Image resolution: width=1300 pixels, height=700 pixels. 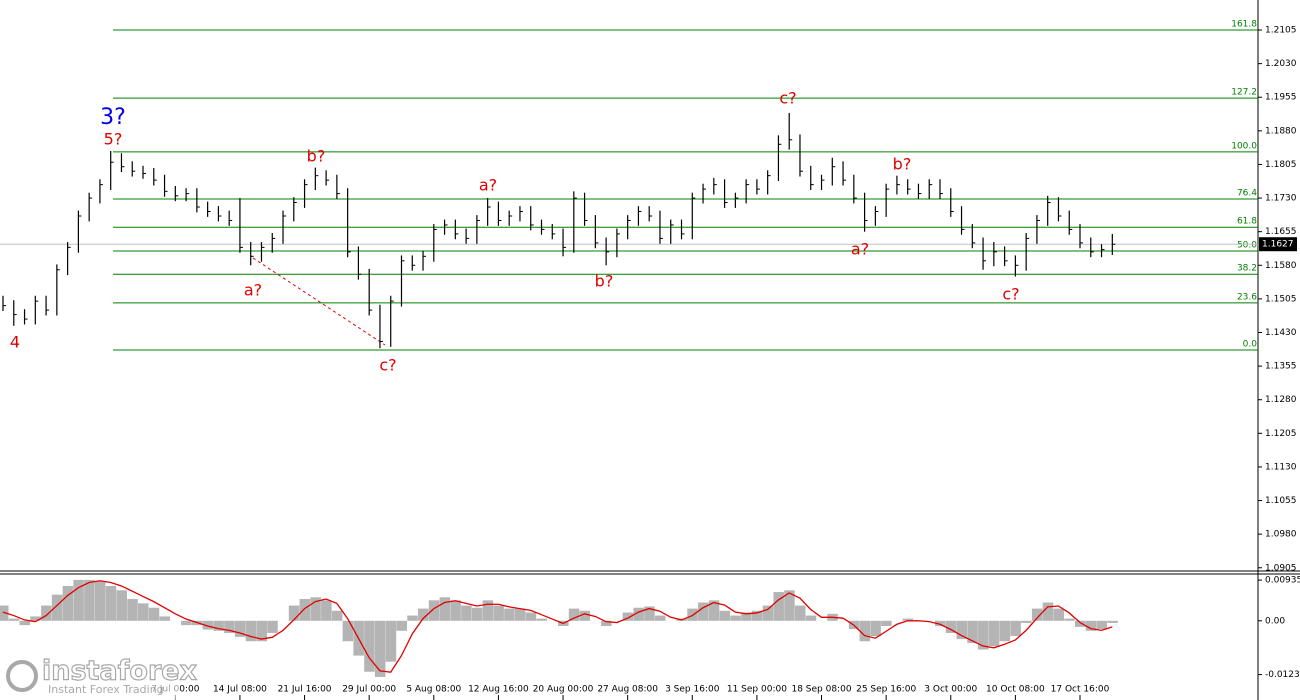 I want to click on x-tick-label: 29 Jul 00:00, so click(x=369, y=690).